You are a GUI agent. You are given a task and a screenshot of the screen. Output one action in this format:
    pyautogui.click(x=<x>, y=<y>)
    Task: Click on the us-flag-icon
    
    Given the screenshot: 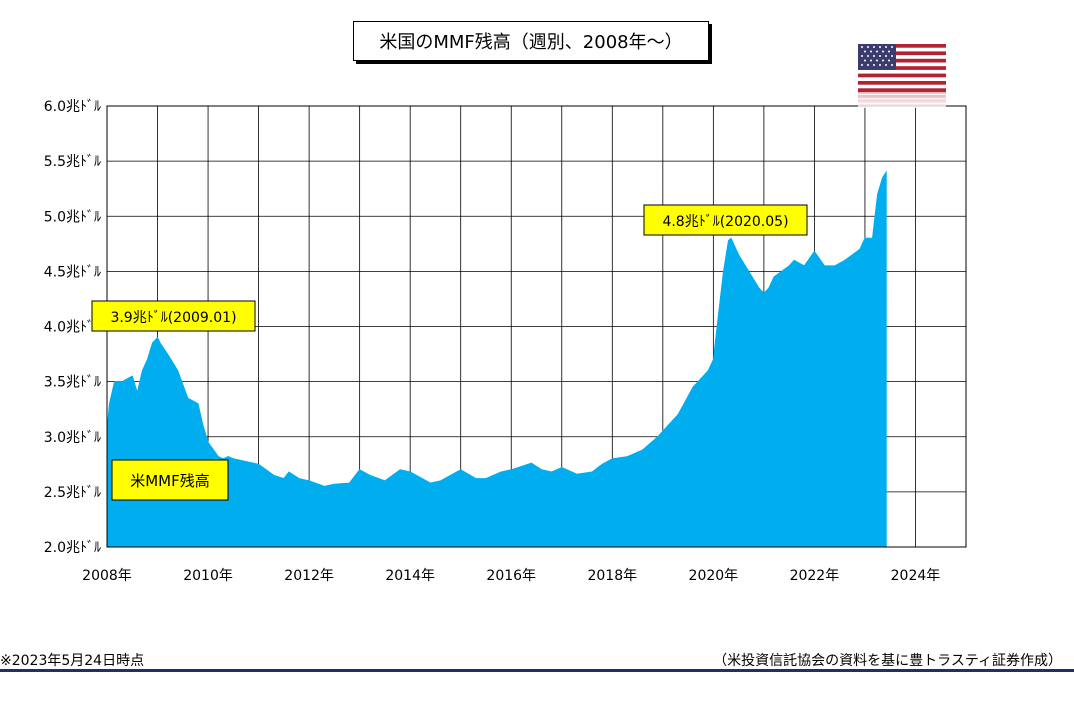 What is the action you would take?
    pyautogui.click(x=902, y=76)
    